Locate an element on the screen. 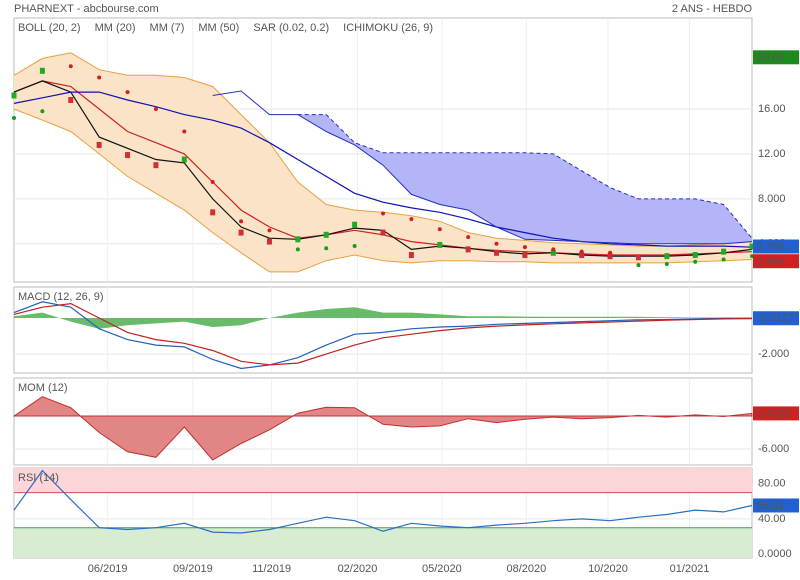  chart-title: PHARNEXT - abcbourse.com is located at coordinates (86, 9).